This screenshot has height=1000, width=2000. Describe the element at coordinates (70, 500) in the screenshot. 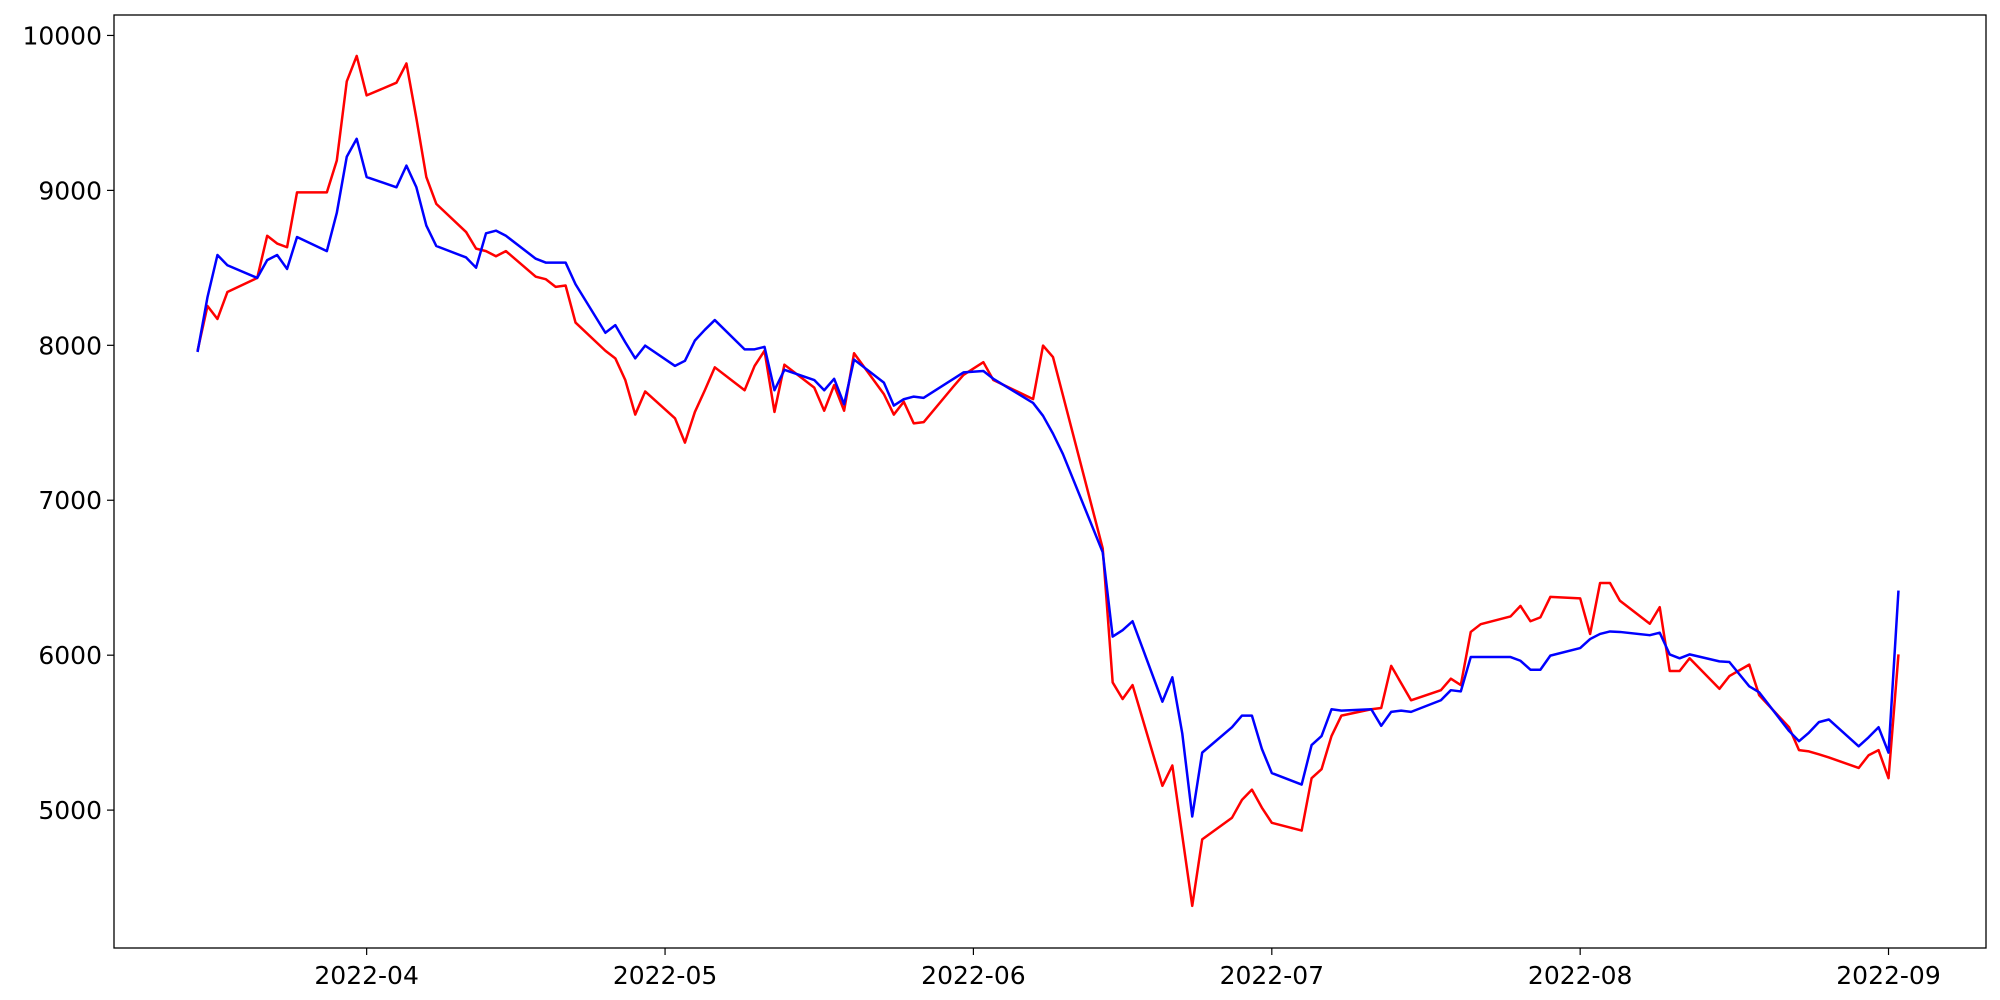

I see `y-tick-label: 7000` at that location.